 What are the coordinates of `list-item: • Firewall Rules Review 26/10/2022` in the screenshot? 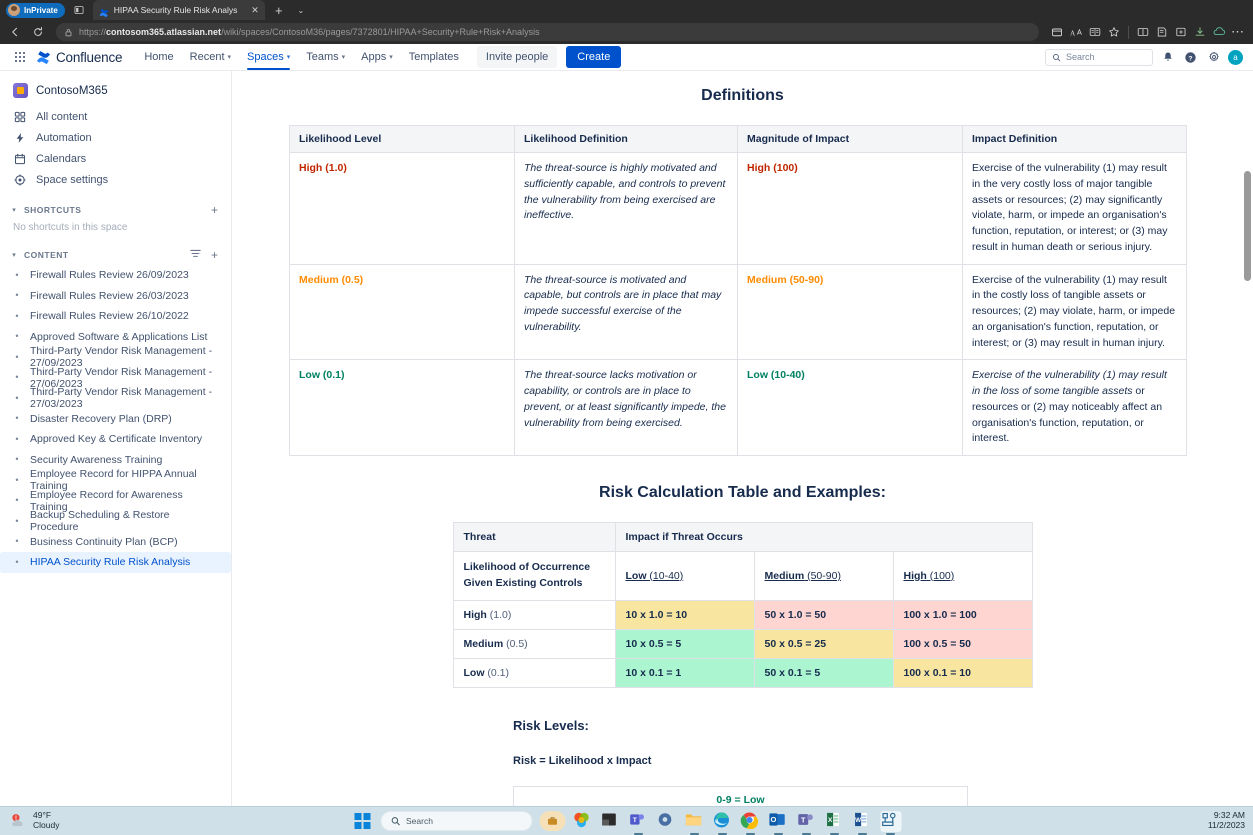 It's located at (115, 316).